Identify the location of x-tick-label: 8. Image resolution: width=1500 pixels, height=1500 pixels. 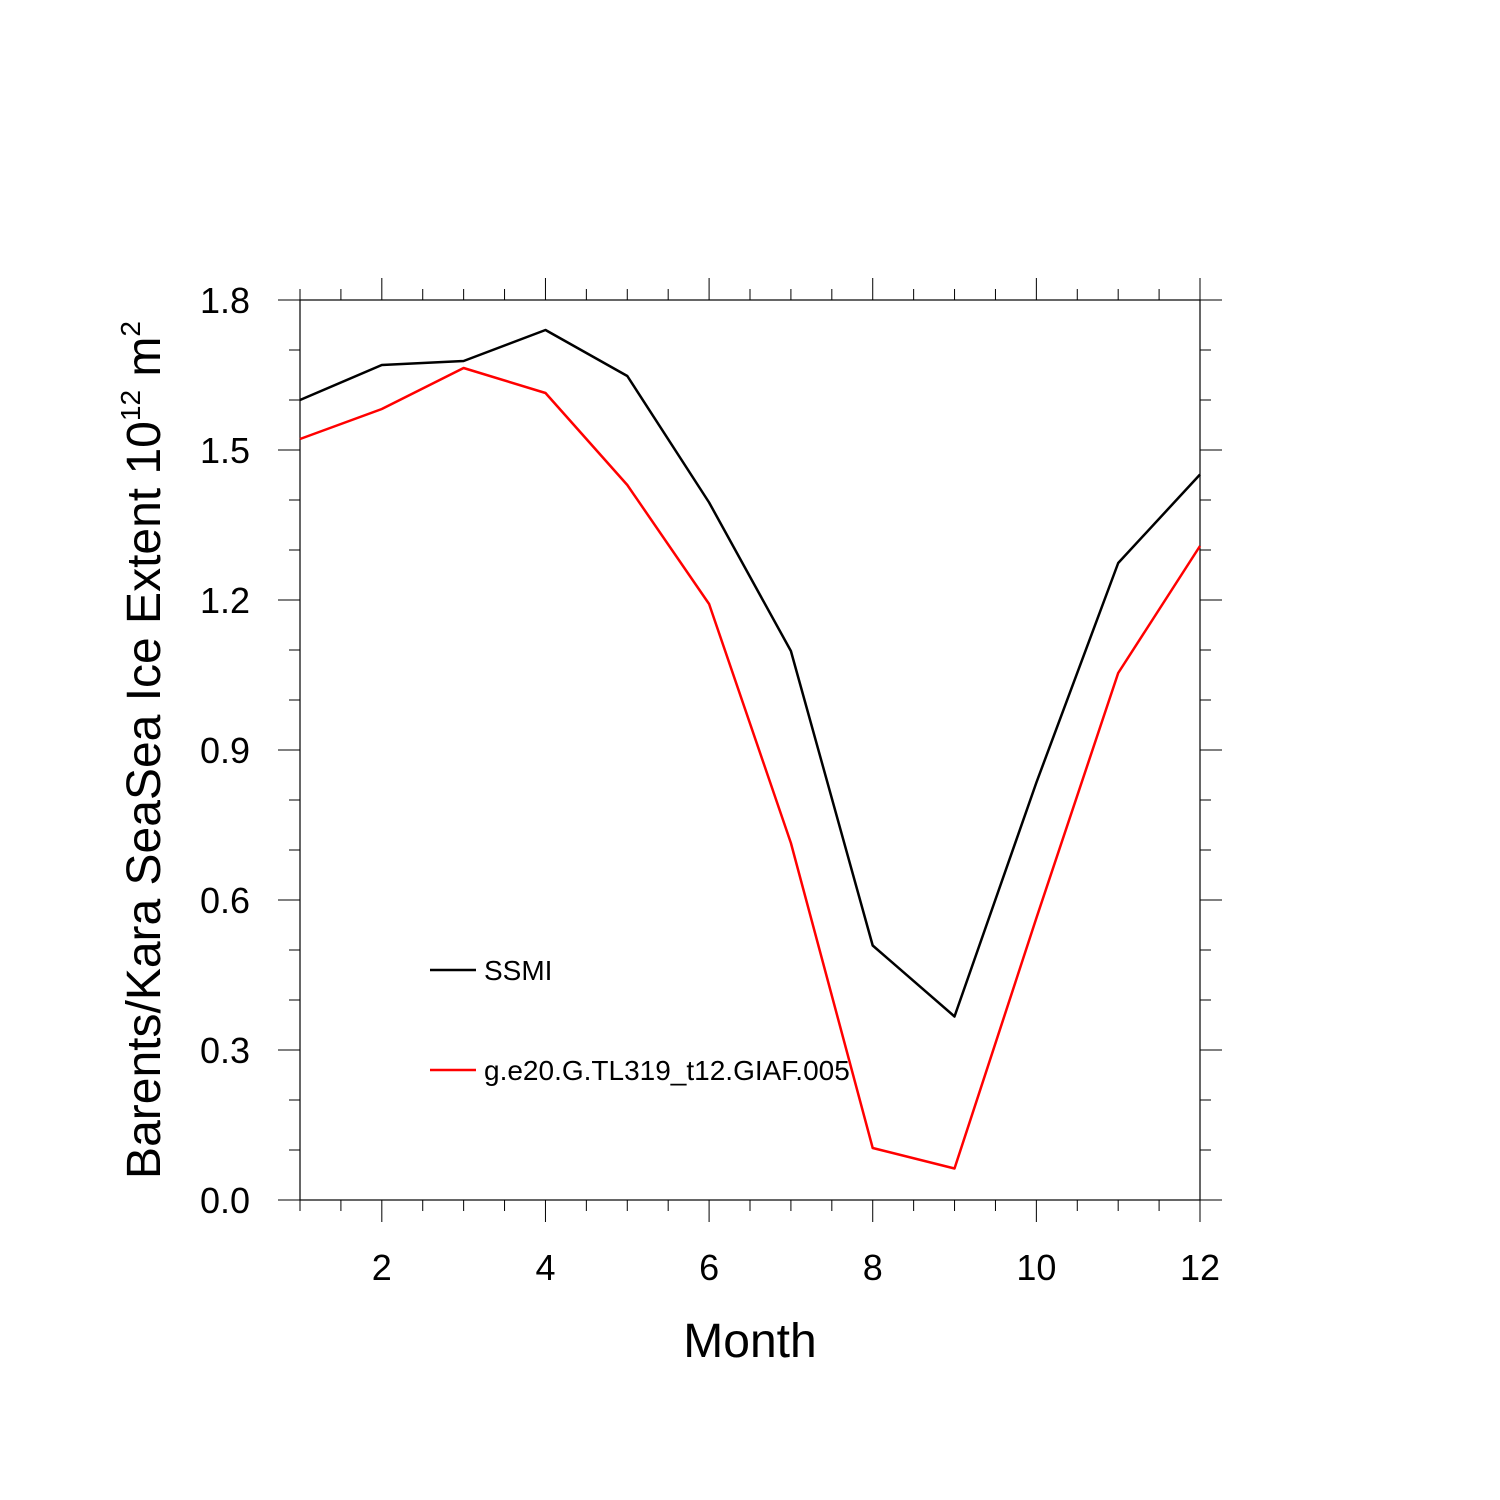
(873, 1267).